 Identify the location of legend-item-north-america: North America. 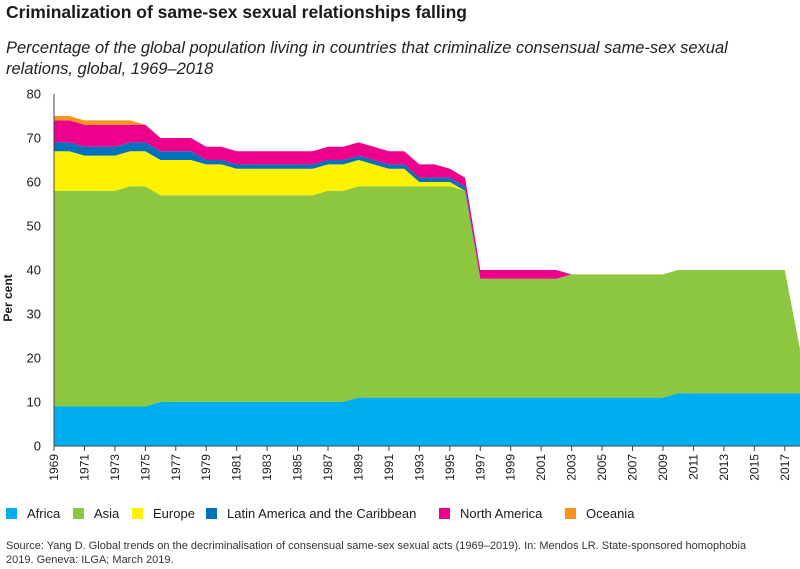
(490, 513).